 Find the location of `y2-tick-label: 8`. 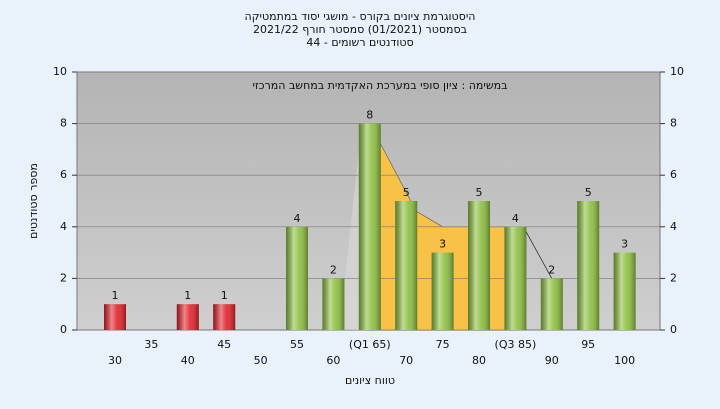

y2-tick-label: 8 is located at coordinates (673, 123).